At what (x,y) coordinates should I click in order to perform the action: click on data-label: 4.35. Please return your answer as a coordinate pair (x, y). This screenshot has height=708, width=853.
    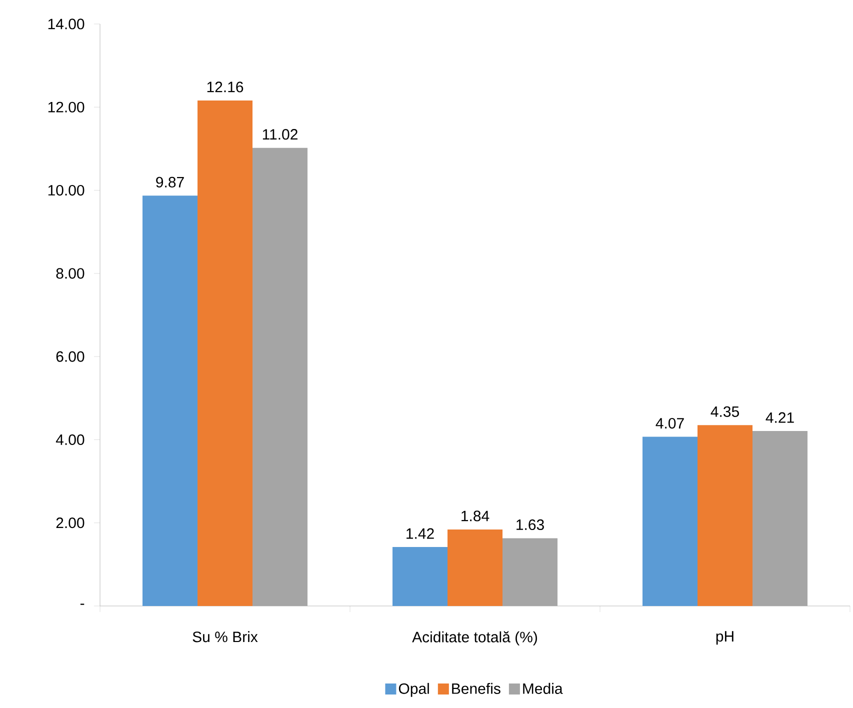
    Looking at the image, I should click on (724, 411).